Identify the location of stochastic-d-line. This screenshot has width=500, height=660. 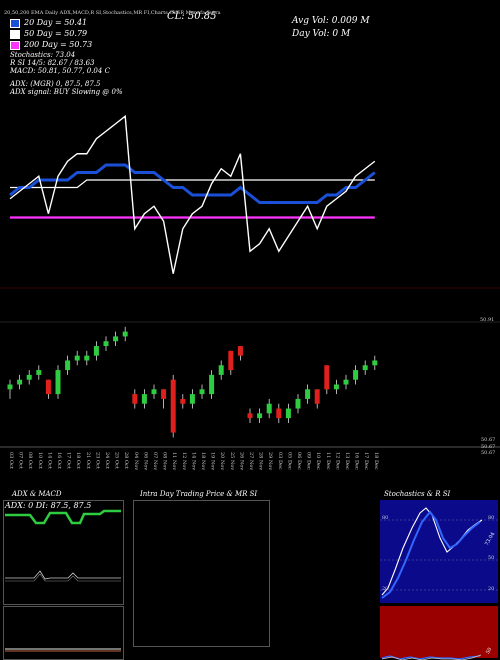
(431, 554).